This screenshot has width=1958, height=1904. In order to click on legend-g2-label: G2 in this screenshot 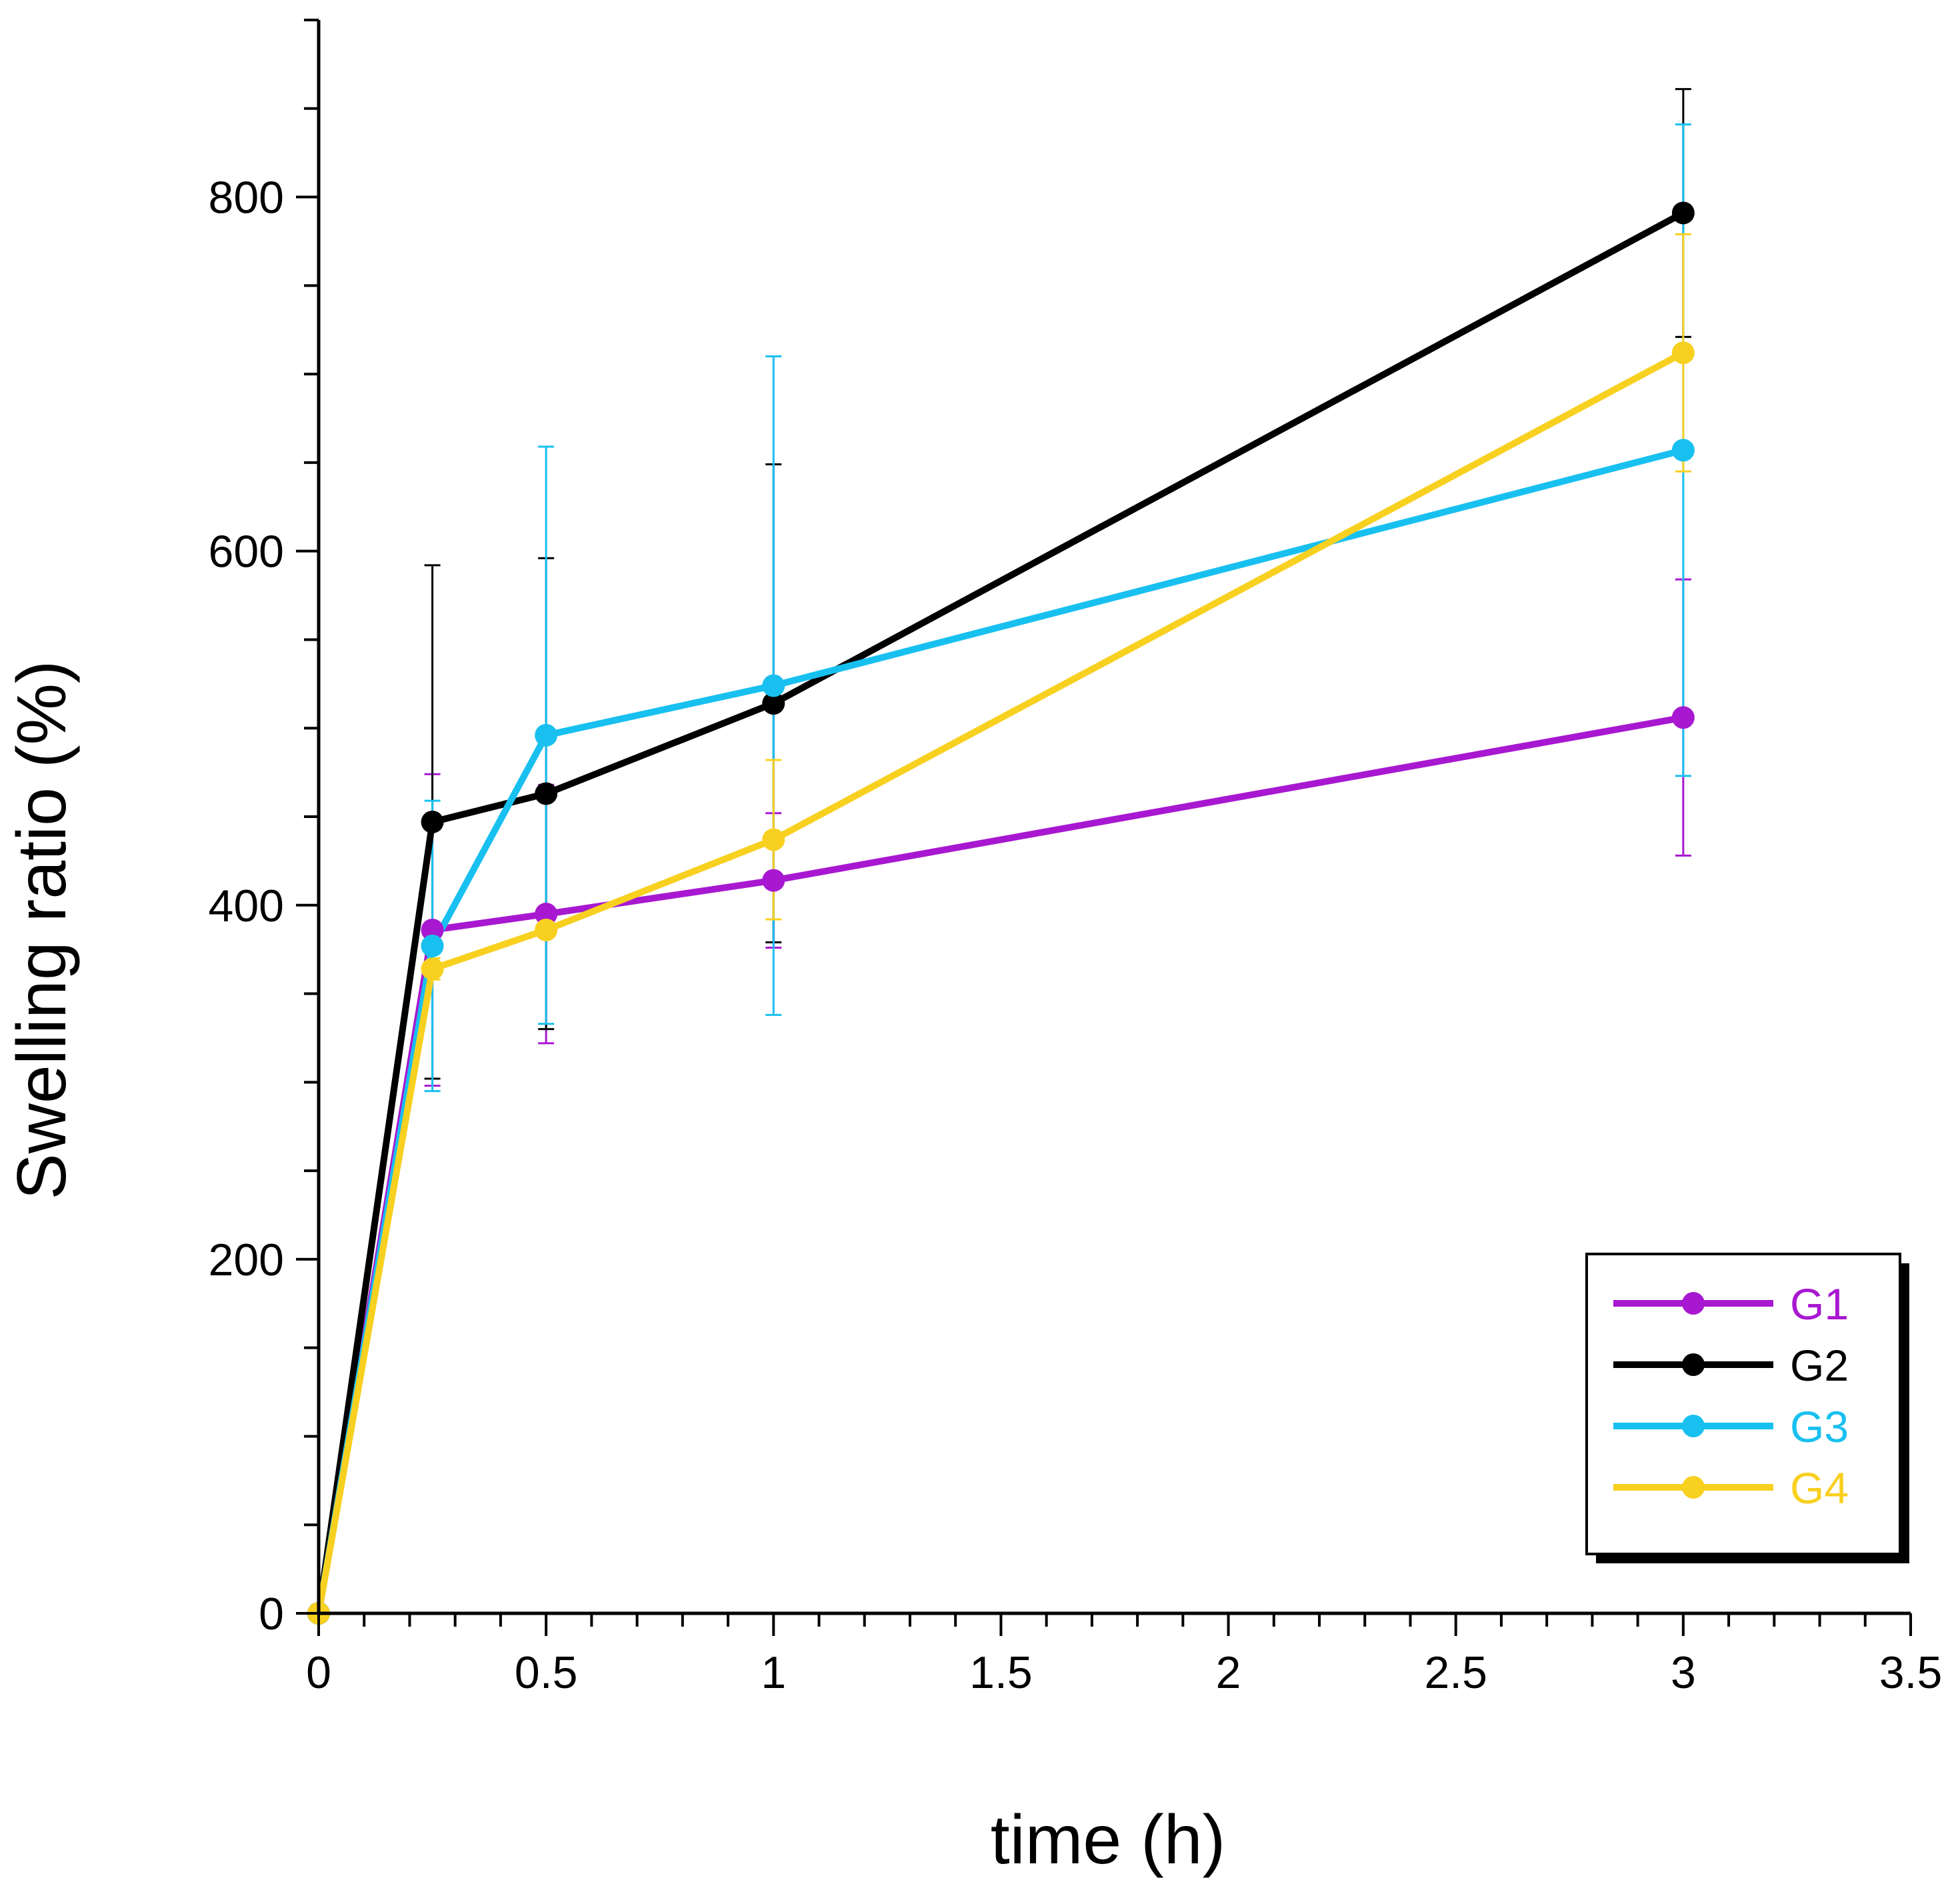, I will do `click(1819, 1365)`.